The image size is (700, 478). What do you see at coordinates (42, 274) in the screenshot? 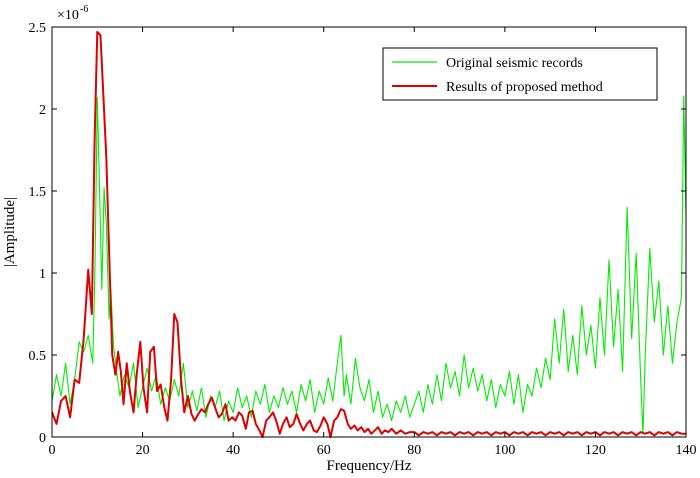
I see `y-tick-label: 1` at bounding box center [42, 274].